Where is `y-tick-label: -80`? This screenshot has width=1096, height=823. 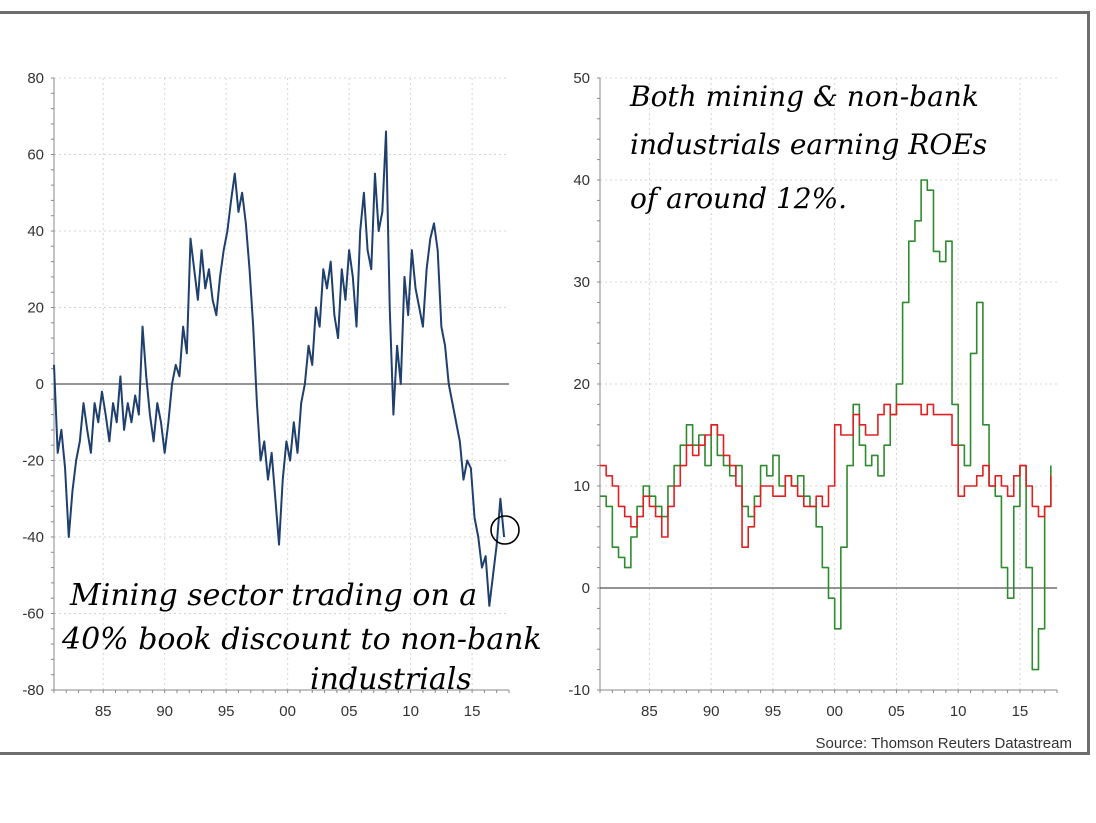 y-tick-label: -80 is located at coordinates (33, 690).